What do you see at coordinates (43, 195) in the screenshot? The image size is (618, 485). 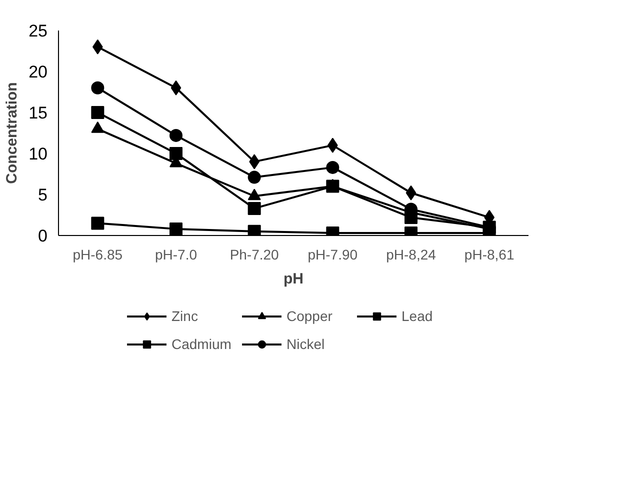 I see `y-tick-label: 5` at bounding box center [43, 195].